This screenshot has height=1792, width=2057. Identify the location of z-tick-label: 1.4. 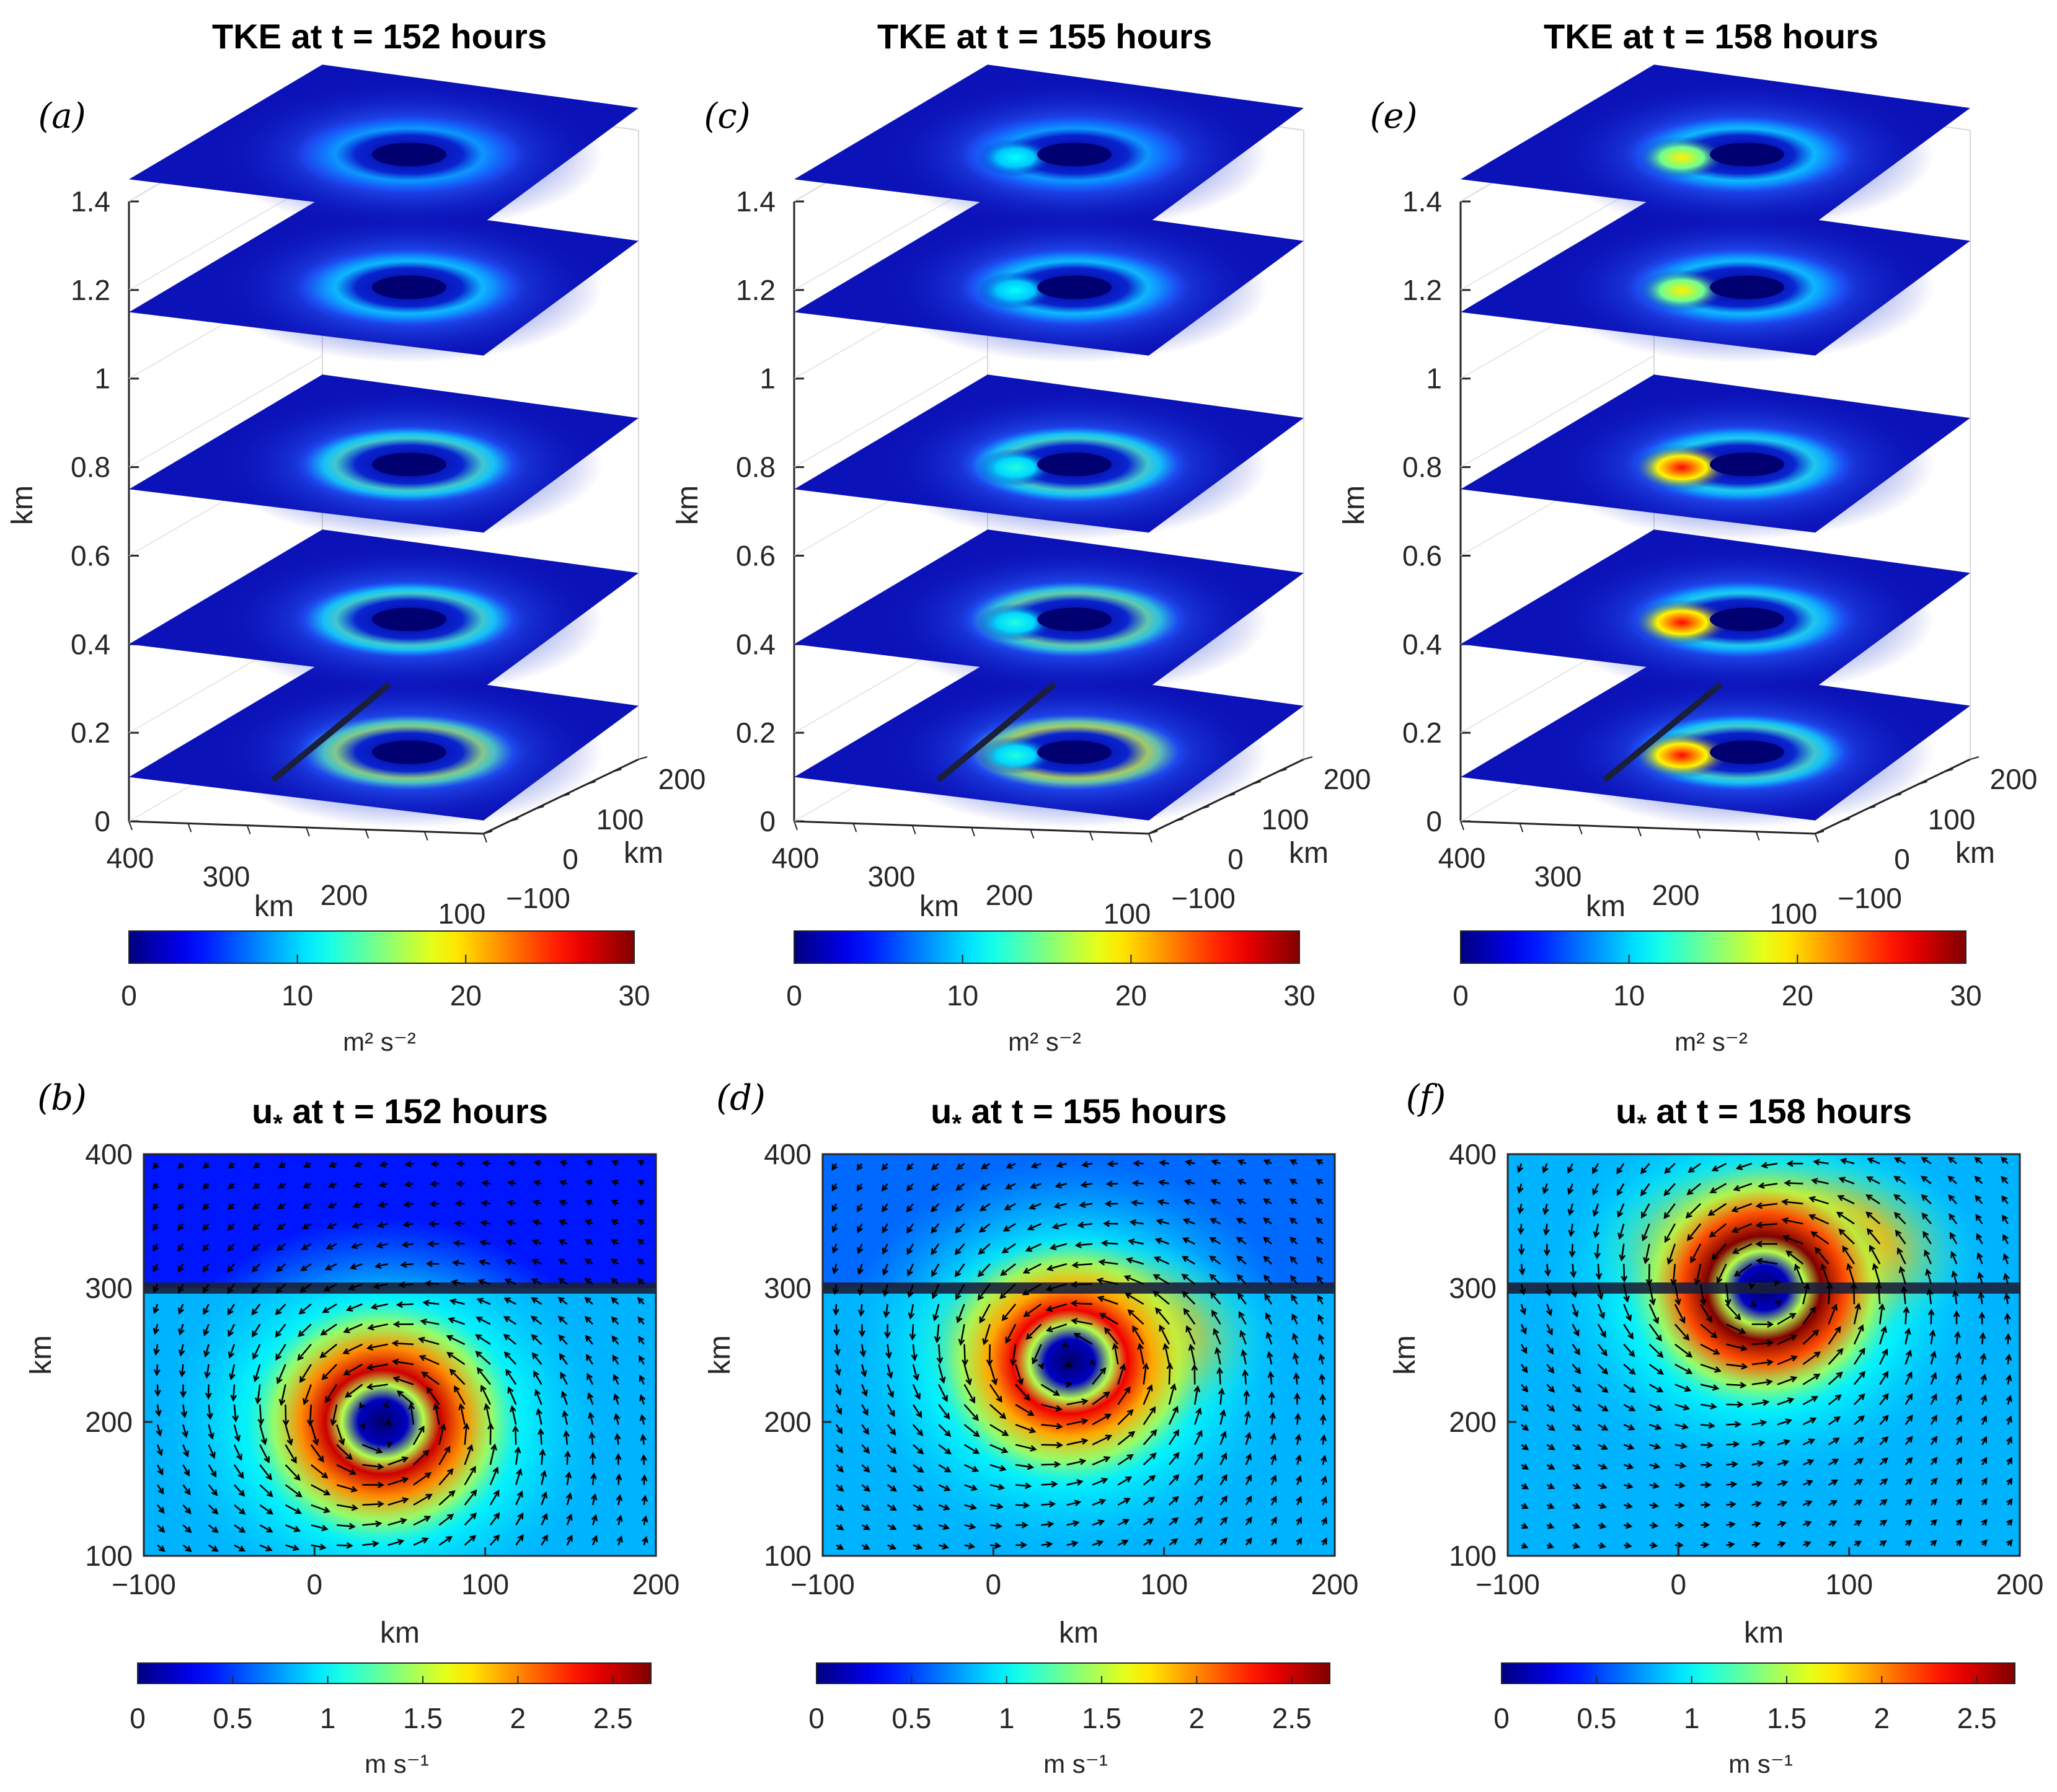
(756, 201).